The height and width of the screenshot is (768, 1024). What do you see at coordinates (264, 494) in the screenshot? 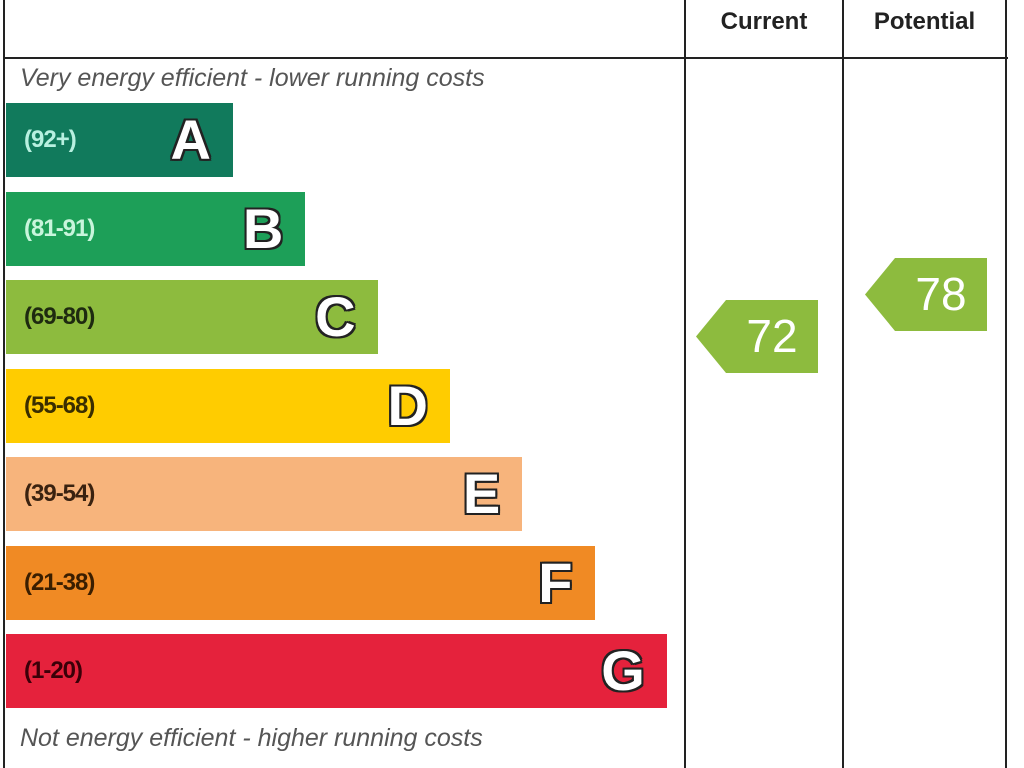
I see `band-bar-e: (39-54) E` at bounding box center [264, 494].